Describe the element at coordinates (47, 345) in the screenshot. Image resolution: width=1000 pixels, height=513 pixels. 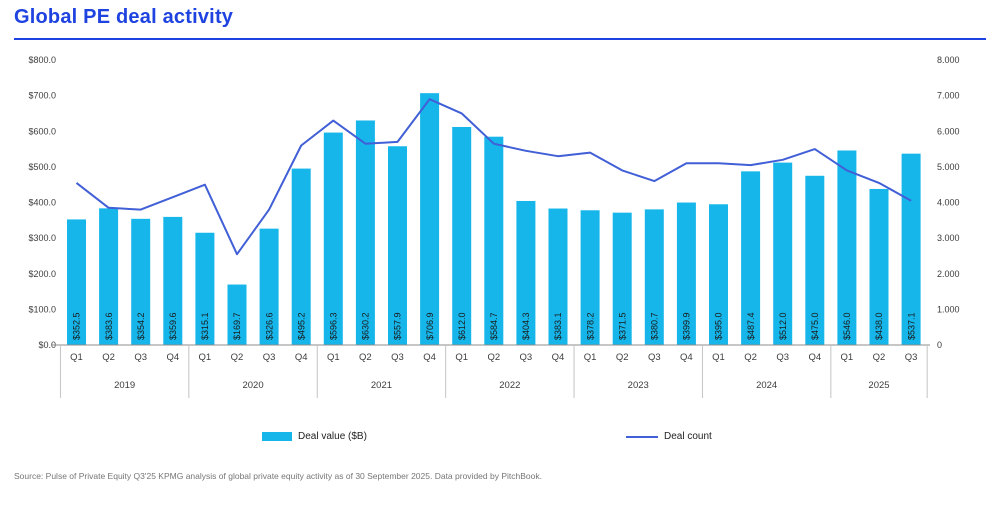
I see `svg-text: $0.0` at that location.